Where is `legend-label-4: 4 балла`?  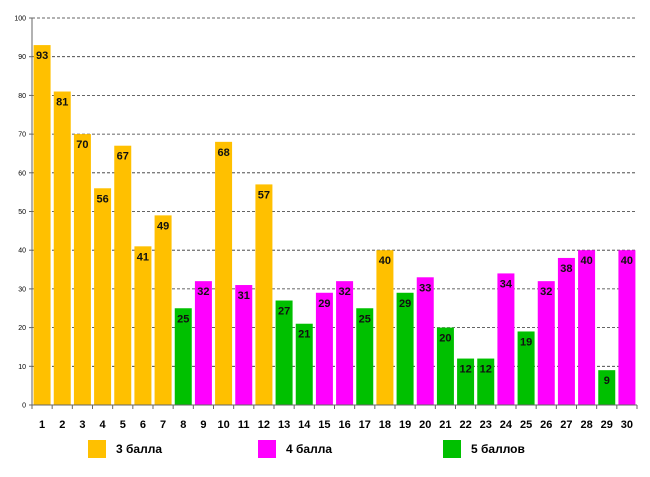 legend-label-4: 4 балла is located at coordinates (309, 449).